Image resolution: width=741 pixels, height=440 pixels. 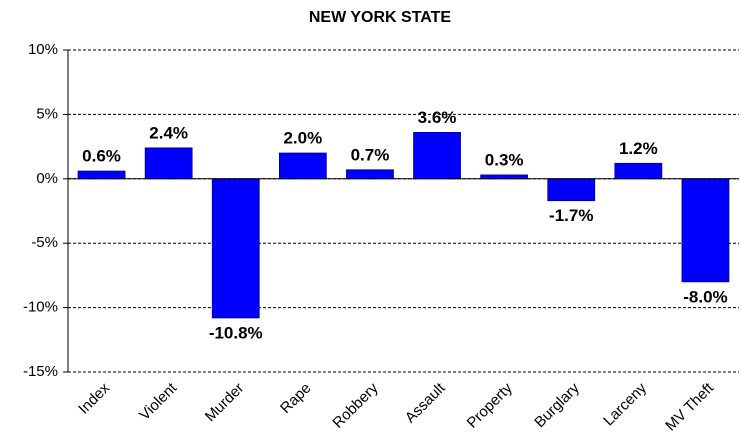 What do you see at coordinates (168, 132) in the screenshot?
I see `value-label: 2.4%` at bounding box center [168, 132].